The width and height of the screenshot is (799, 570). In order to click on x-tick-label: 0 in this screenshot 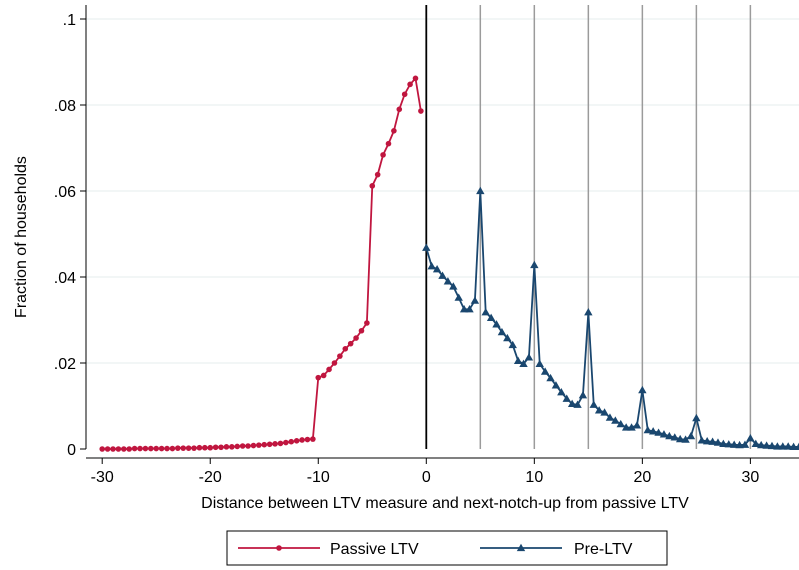, I will do `click(426, 477)`.